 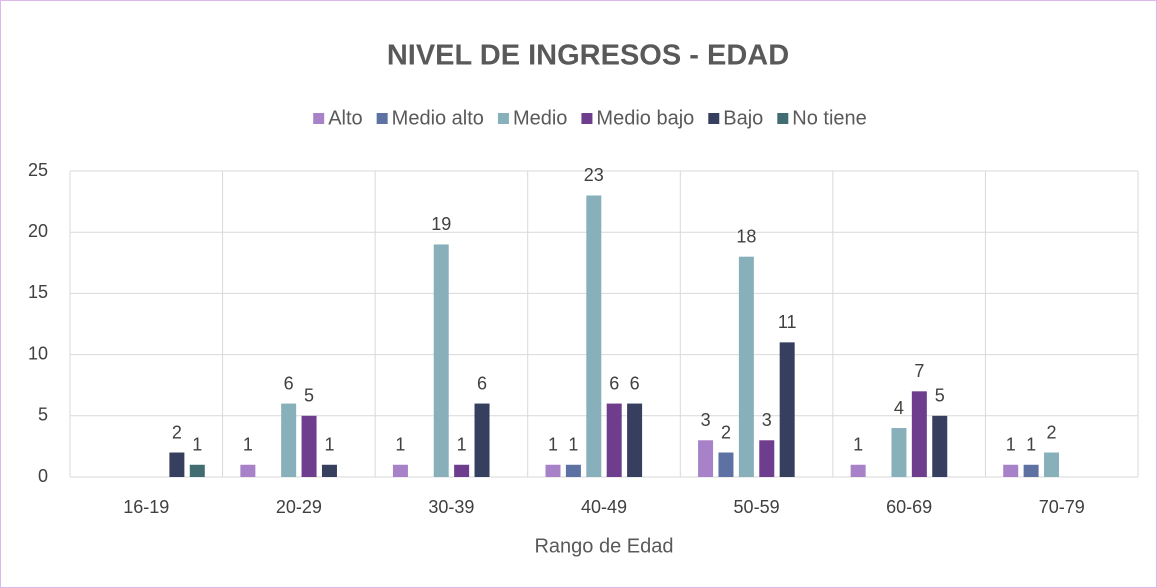 What do you see at coordinates (588, 56) in the screenshot?
I see `chart-title: NIVEL DE INGRESOS - EDAD` at bounding box center [588, 56].